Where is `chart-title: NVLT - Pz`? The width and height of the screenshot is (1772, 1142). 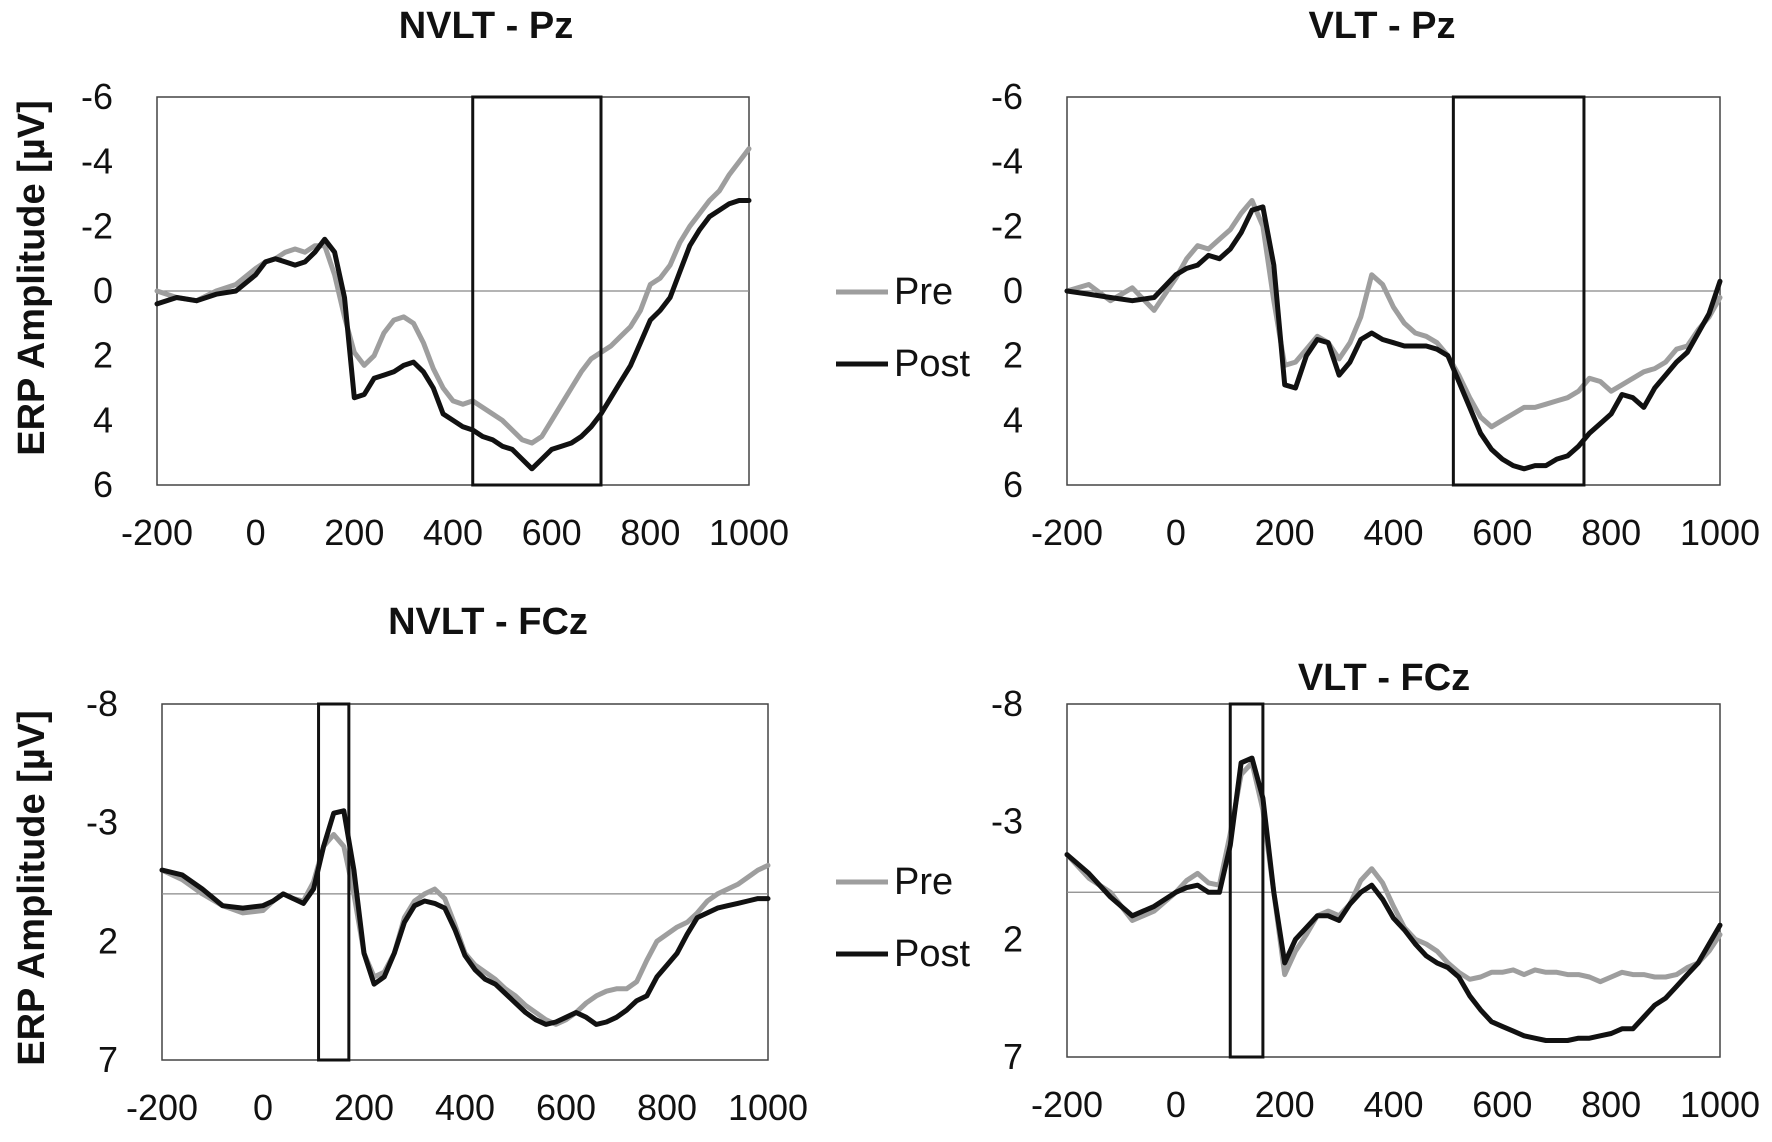
chart-title: NVLT - Pz is located at coordinates (486, 26).